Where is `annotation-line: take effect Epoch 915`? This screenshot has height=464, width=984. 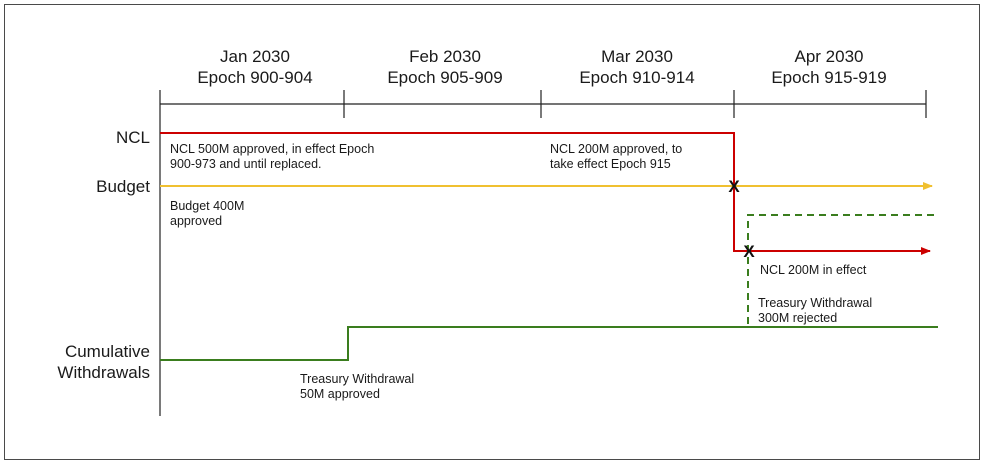 annotation-line: take effect Epoch 915 is located at coordinates (610, 164).